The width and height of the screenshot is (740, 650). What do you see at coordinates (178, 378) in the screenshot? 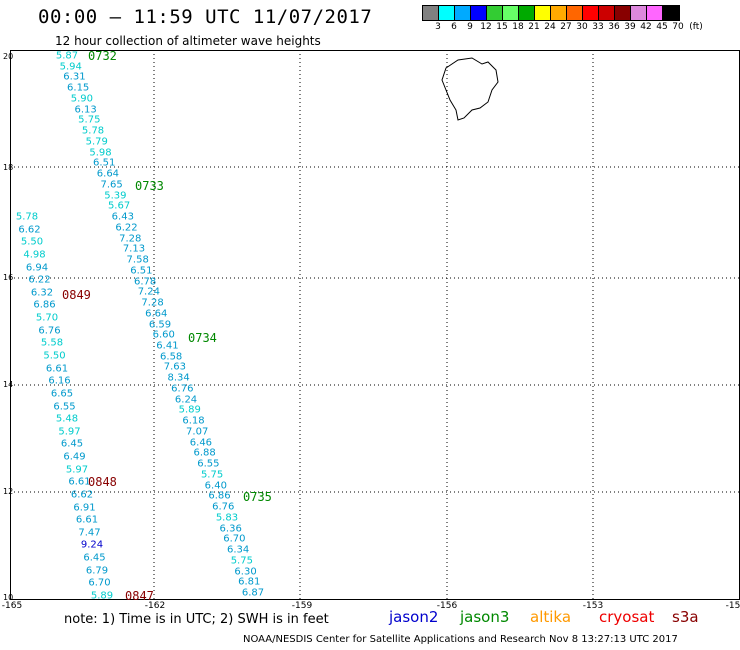
I see `wave-height-value: 8.34` at bounding box center [178, 378].